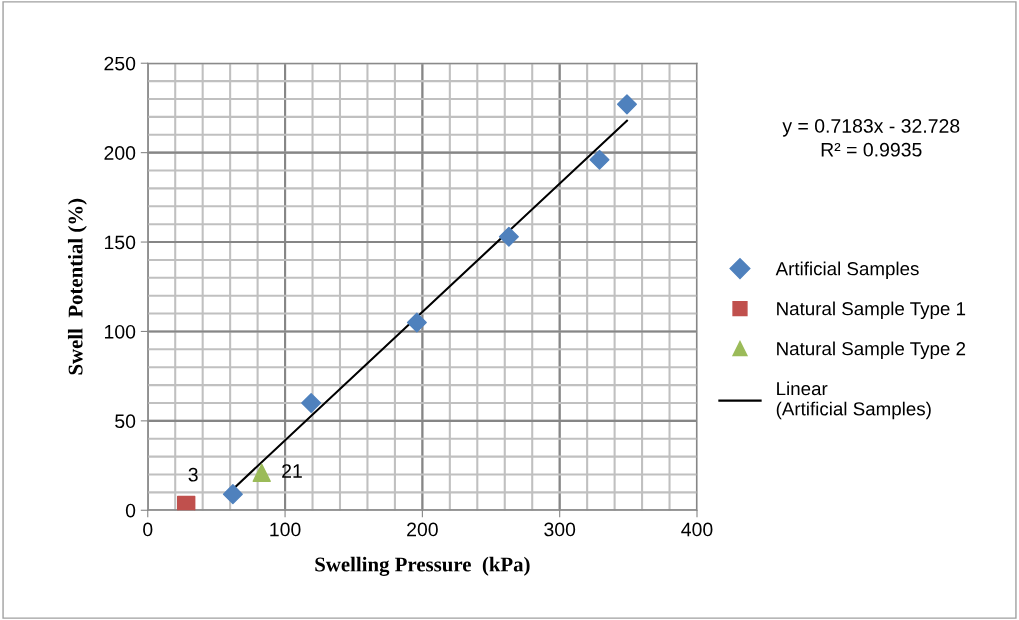 The image size is (1019, 620). What do you see at coordinates (130, 510) in the screenshot?
I see `y-tick-label: 0` at bounding box center [130, 510].